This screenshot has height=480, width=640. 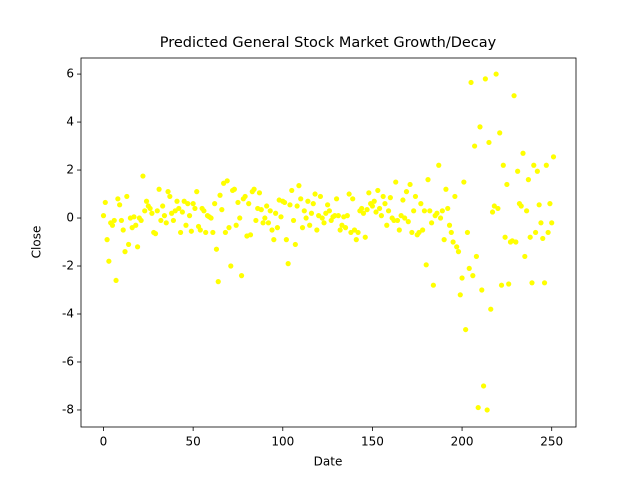 What do you see at coordinates (70, 122) in the screenshot?
I see `y-tick-label: 4` at bounding box center [70, 122].